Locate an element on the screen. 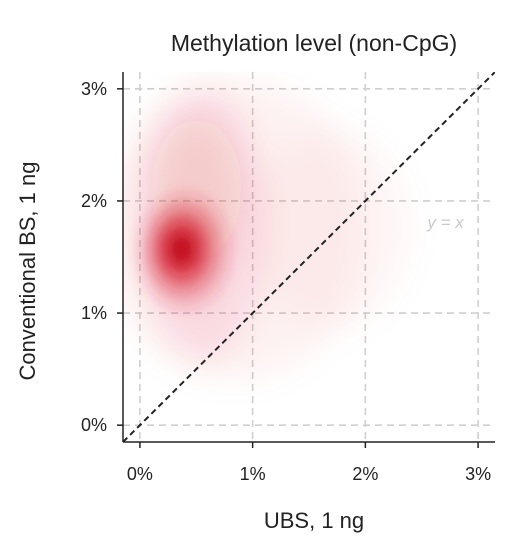  x-tick-label-1: 1% is located at coordinates (253, 474).